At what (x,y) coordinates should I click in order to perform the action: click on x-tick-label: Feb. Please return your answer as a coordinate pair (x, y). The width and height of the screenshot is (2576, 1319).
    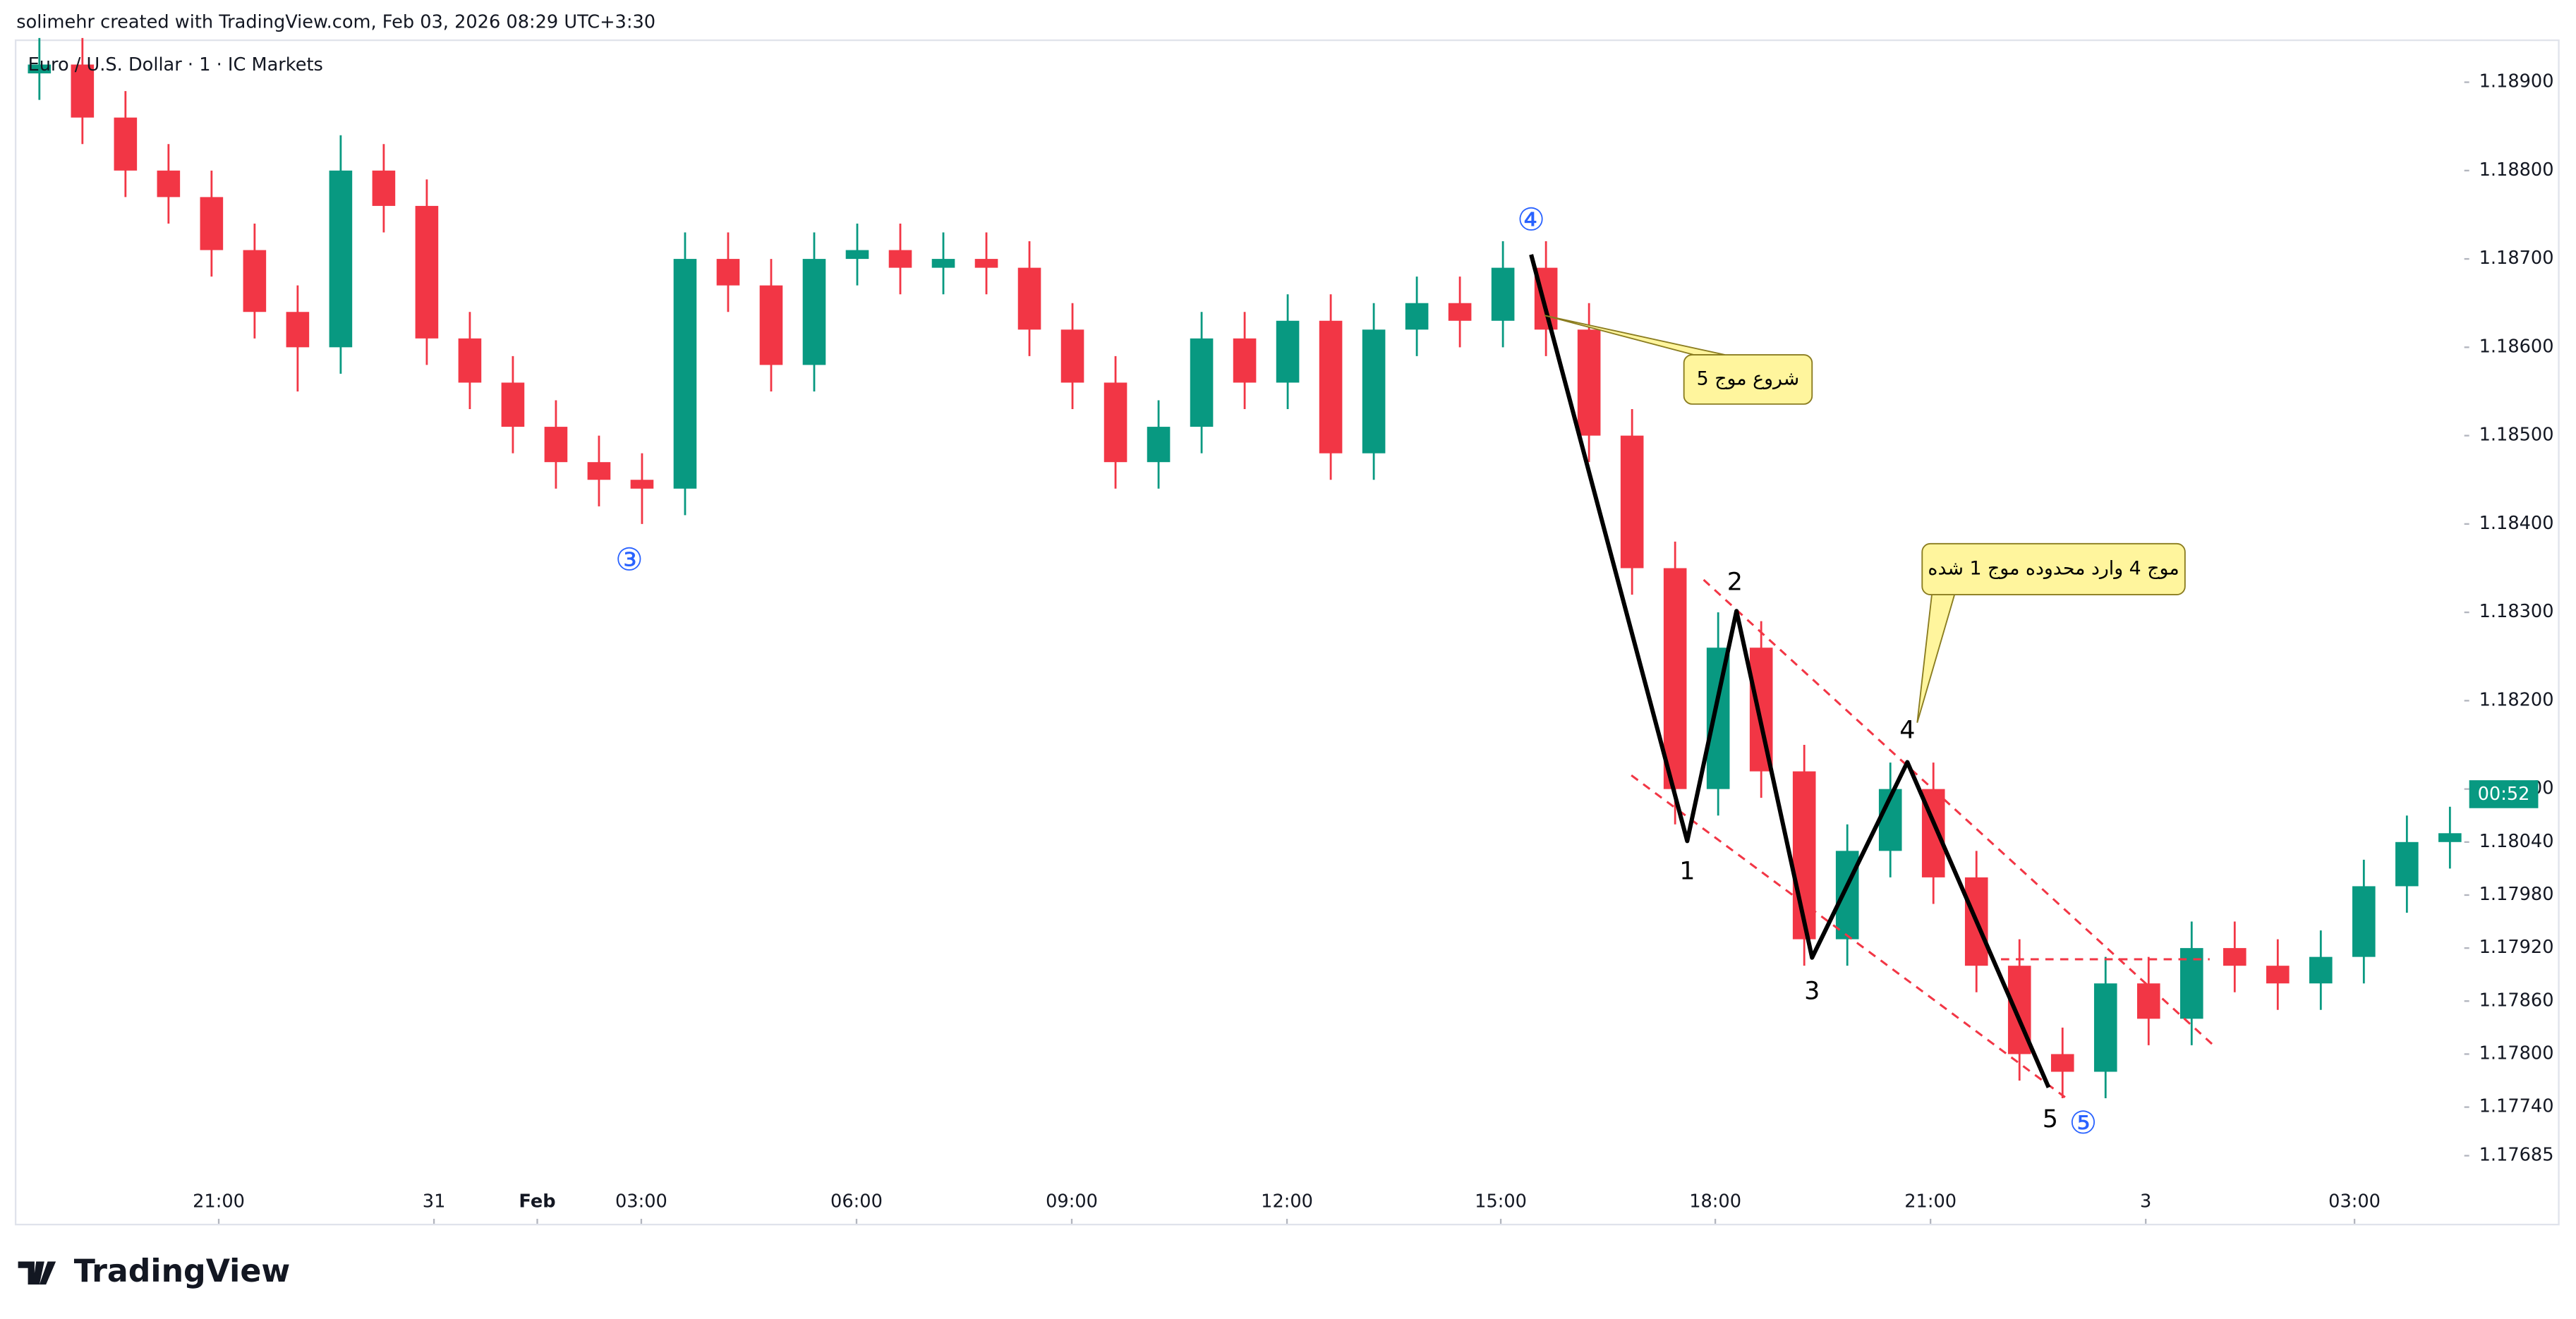
    Looking at the image, I should click on (537, 1201).